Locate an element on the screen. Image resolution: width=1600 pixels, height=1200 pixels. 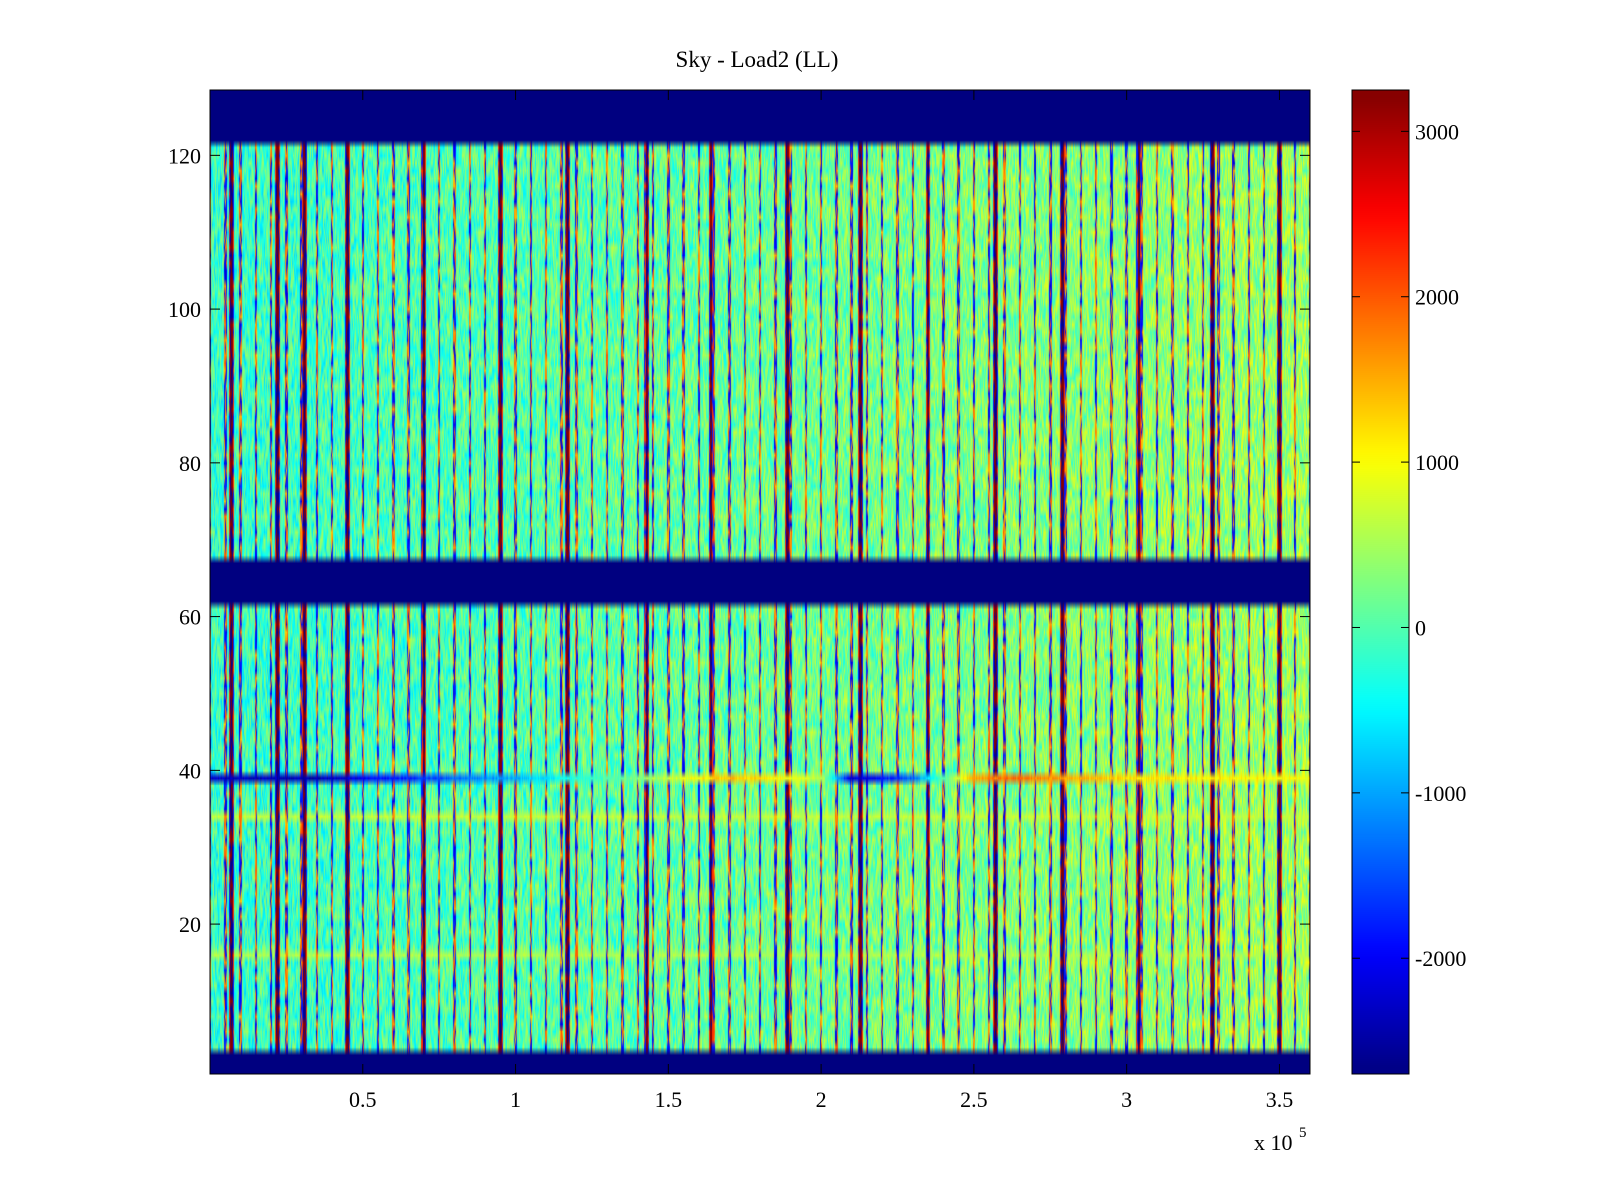
colorbar-tick-label: 1000 is located at coordinates (1437, 462).